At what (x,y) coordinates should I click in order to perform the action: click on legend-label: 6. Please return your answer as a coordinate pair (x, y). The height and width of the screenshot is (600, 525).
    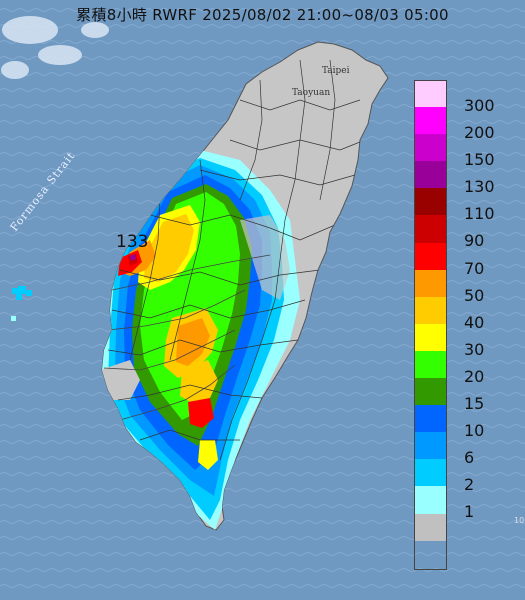
    Looking at the image, I should click on (469, 458).